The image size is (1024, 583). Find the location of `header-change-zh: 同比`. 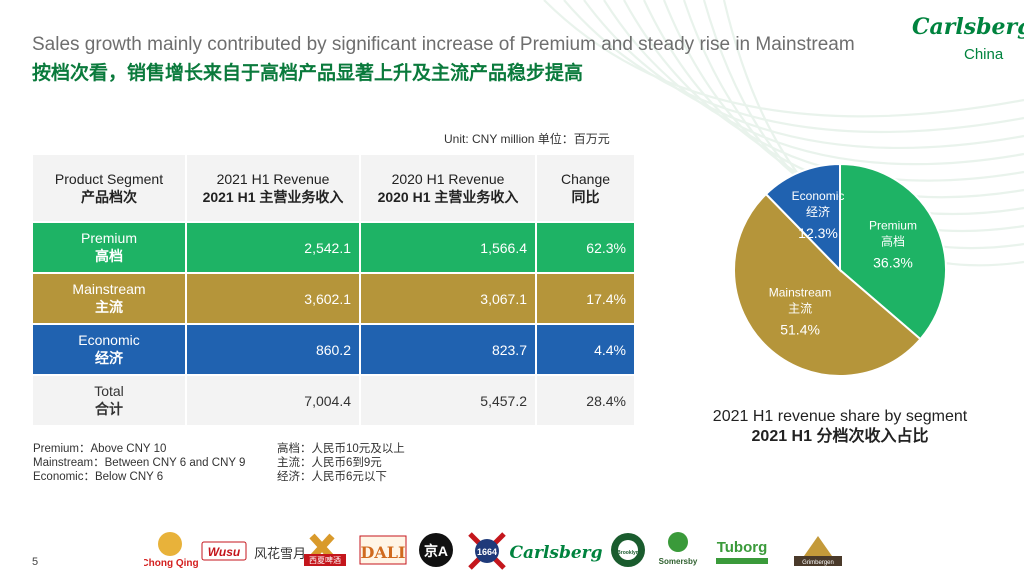

header-change-zh: 同比 is located at coordinates (585, 197).